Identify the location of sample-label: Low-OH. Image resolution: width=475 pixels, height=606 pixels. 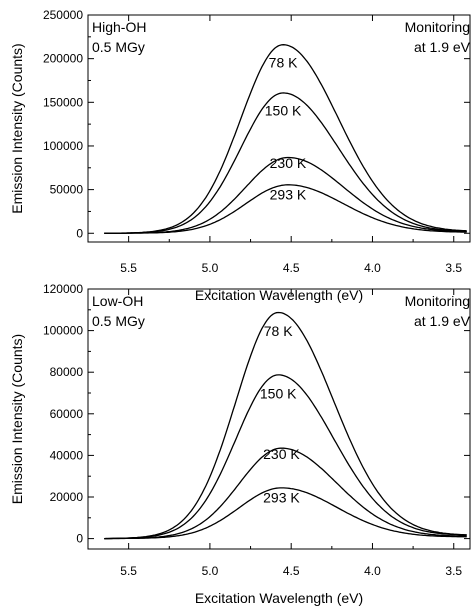
(117, 301).